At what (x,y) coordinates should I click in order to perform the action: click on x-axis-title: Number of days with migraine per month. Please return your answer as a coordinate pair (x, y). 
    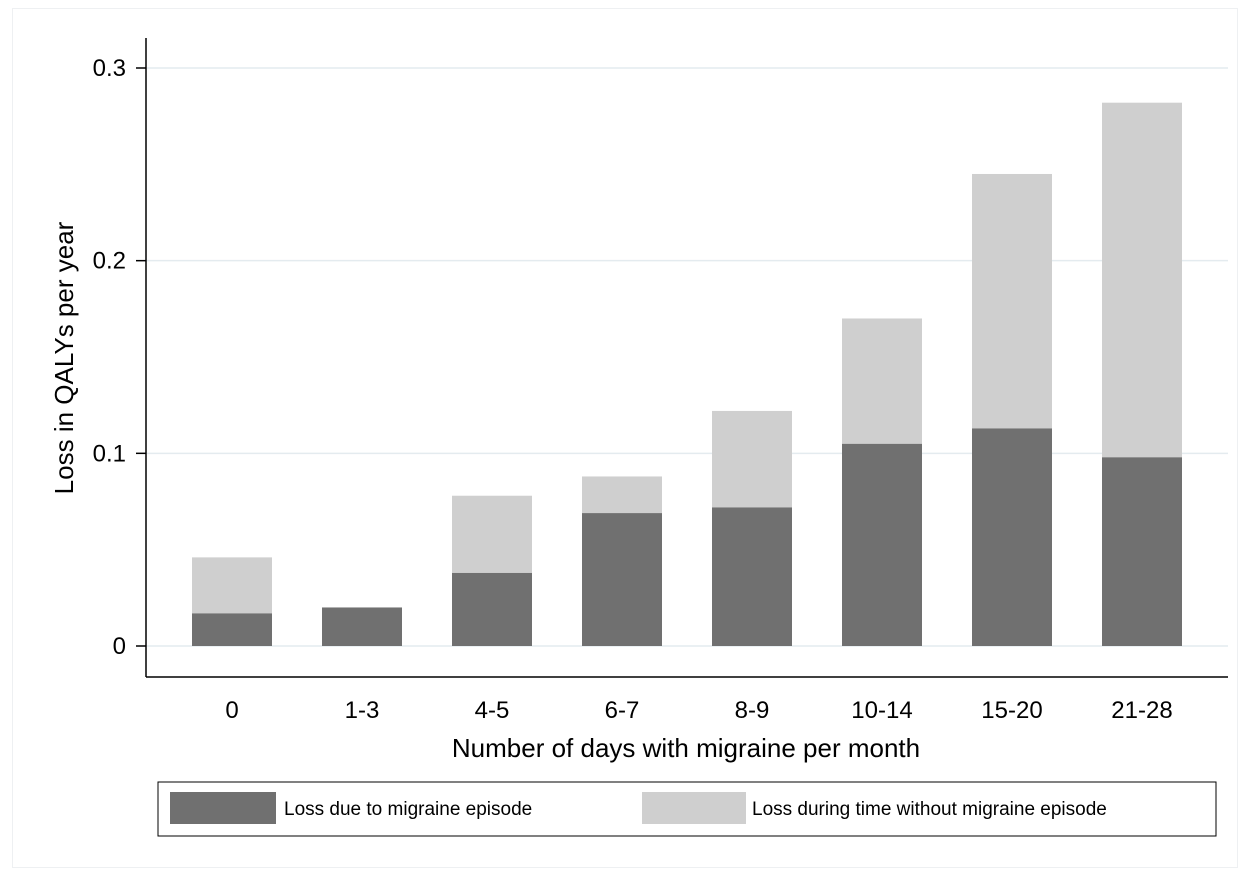
    Looking at the image, I should click on (686, 748).